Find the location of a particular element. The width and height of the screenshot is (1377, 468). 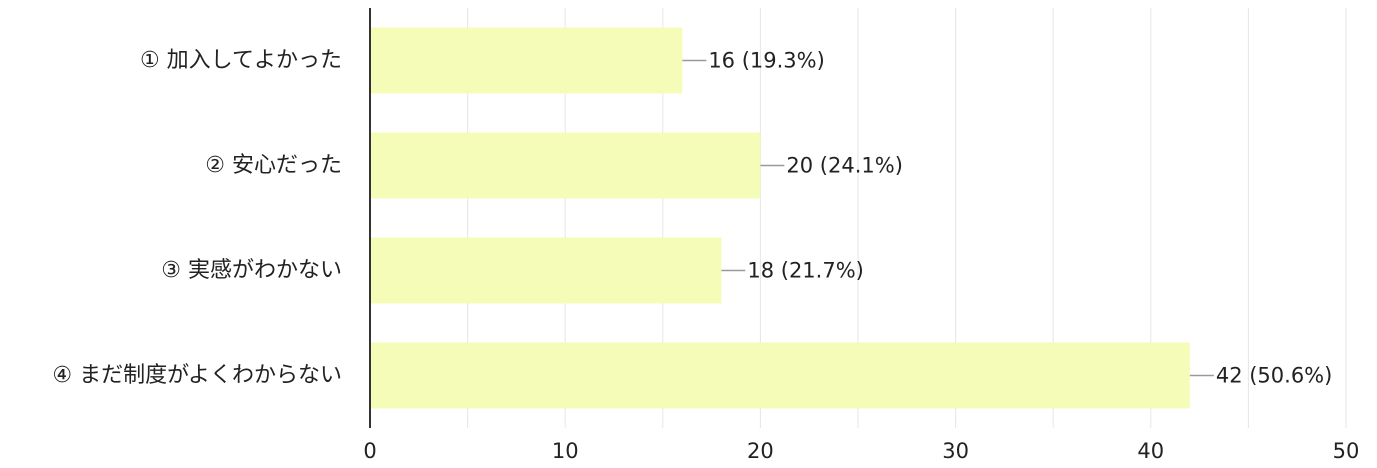

category-label: ① 加入してよかった is located at coordinates (241, 60).